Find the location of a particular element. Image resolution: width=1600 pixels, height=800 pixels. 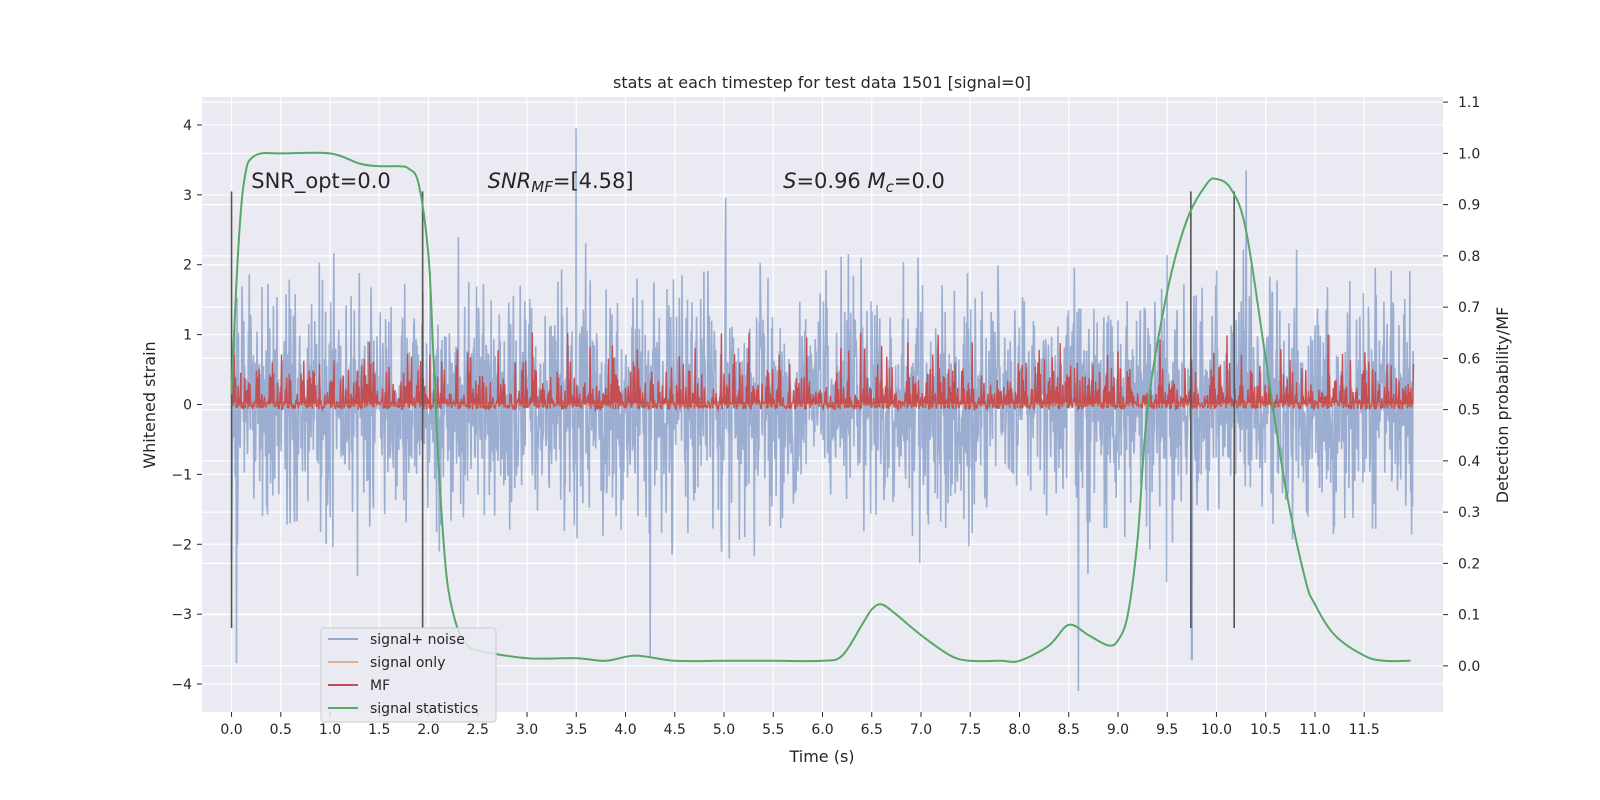

y2-tick-label: 0.5 is located at coordinates (1469, 411).